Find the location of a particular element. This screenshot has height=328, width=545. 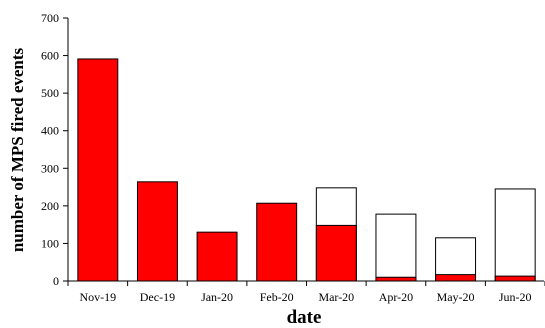

y-tick-label: 700 is located at coordinates (50, 18).